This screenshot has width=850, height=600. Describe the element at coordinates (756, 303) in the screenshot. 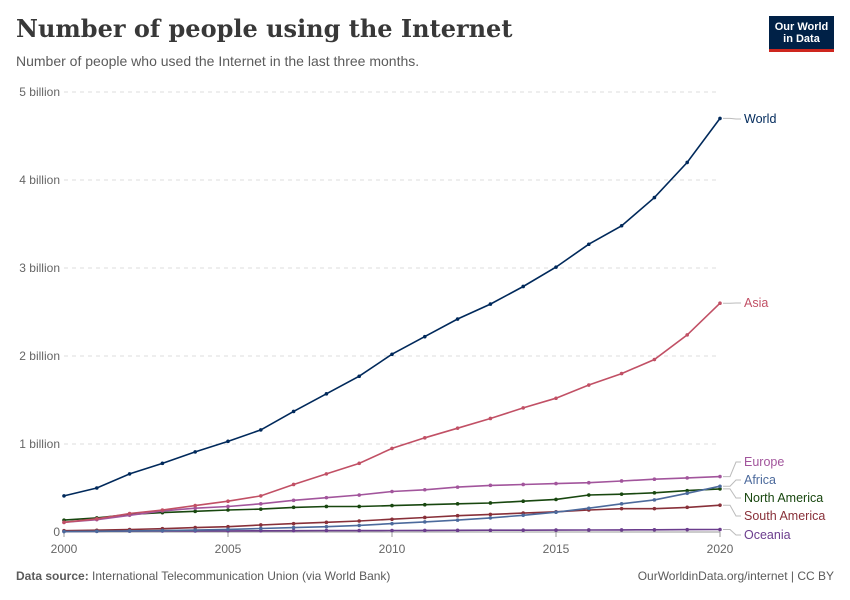

I see `series-label-asia: Asia` at that location.